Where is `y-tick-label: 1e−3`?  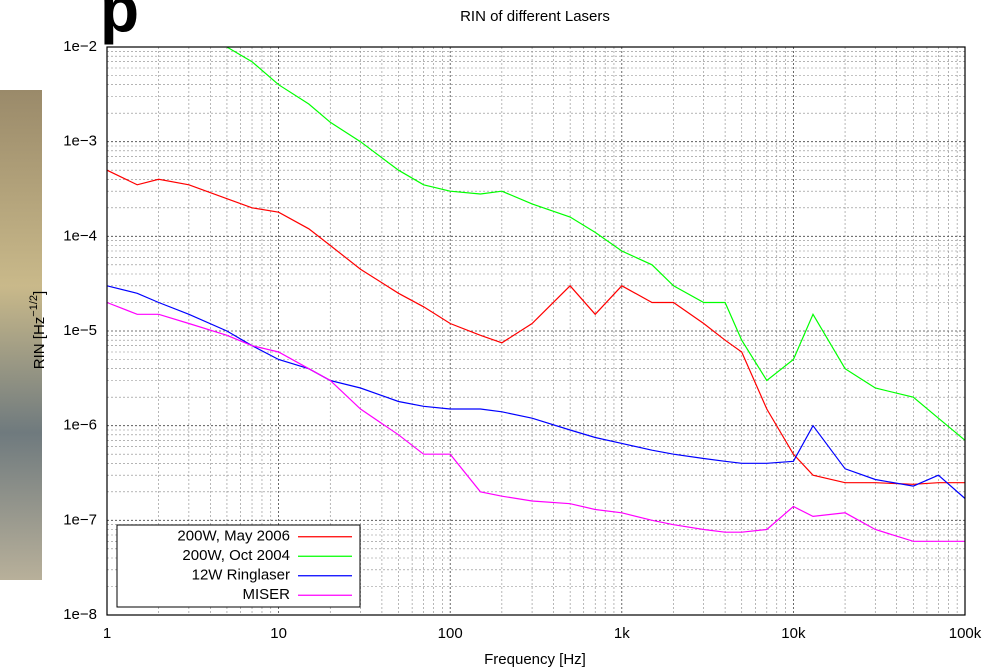 y-tick-label: 1e−3 is located at coordinates (80, 141).